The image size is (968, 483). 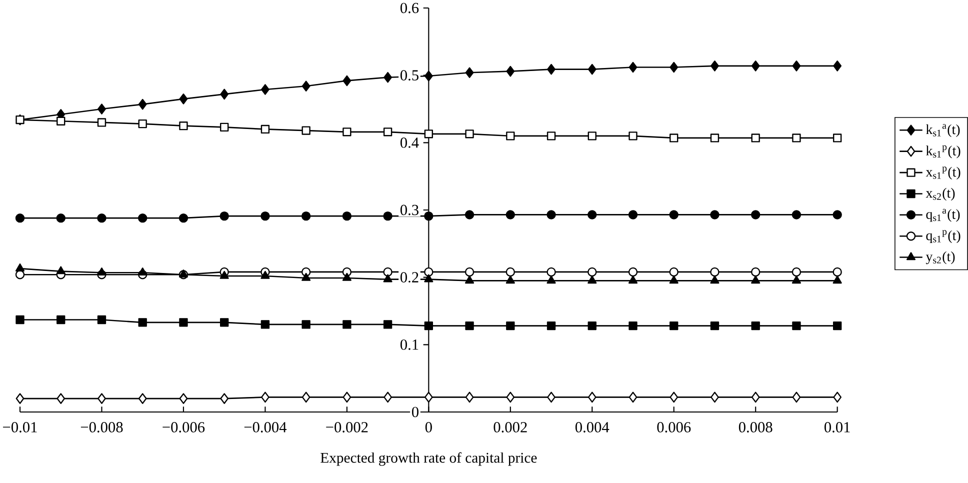 What do you see at coordinates (428, 427) in the screenshot?
I see `x-tick-label: 0` at bounding box center [428, 427].